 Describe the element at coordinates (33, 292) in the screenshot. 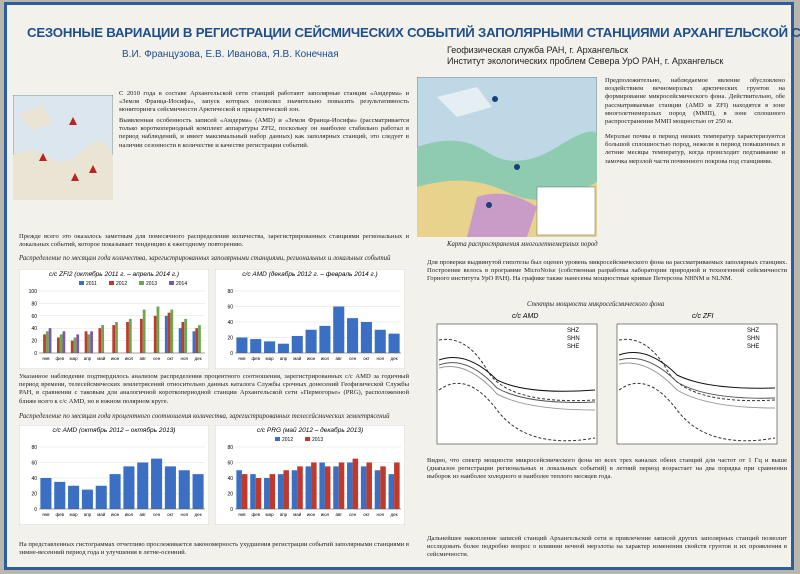

I see `y-tick-label: 100` at that location.